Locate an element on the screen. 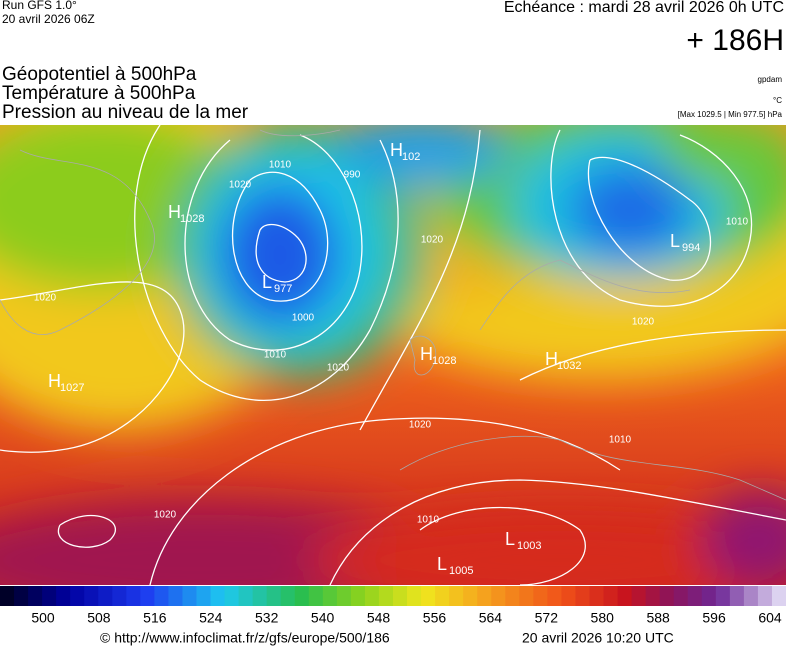 The image size is (786, 648). color-scale-label: 588 is located at coordinates (658, 618).